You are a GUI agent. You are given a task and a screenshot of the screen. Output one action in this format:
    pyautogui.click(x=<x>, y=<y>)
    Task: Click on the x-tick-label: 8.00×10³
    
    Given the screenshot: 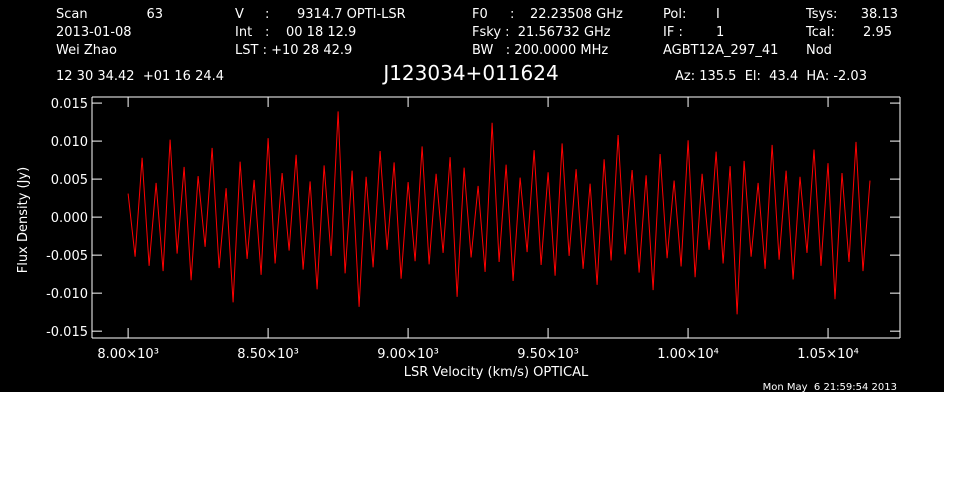 What is the action you would take?
    pyautogui.click(x=128, y=354)
    